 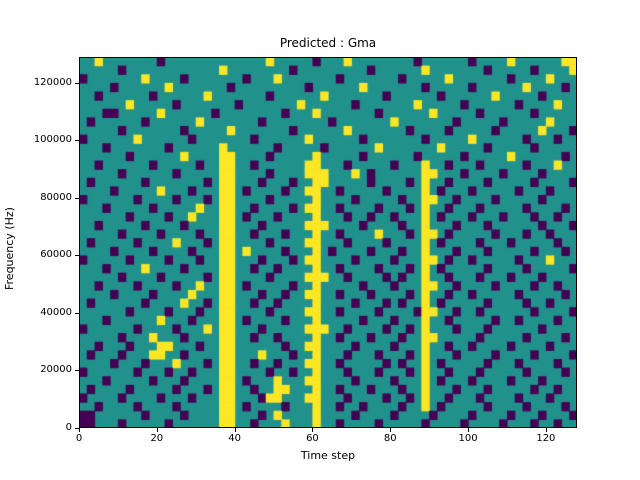 I want to click on x-tick-label: 60, so click(x=312, y=438).